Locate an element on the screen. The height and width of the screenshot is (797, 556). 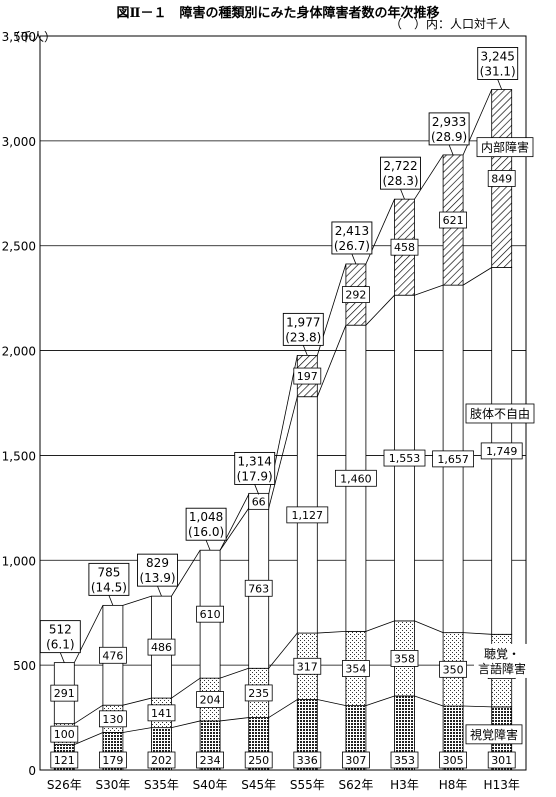
value-label-internal-text: 458 is located at coordinates (404, 247).